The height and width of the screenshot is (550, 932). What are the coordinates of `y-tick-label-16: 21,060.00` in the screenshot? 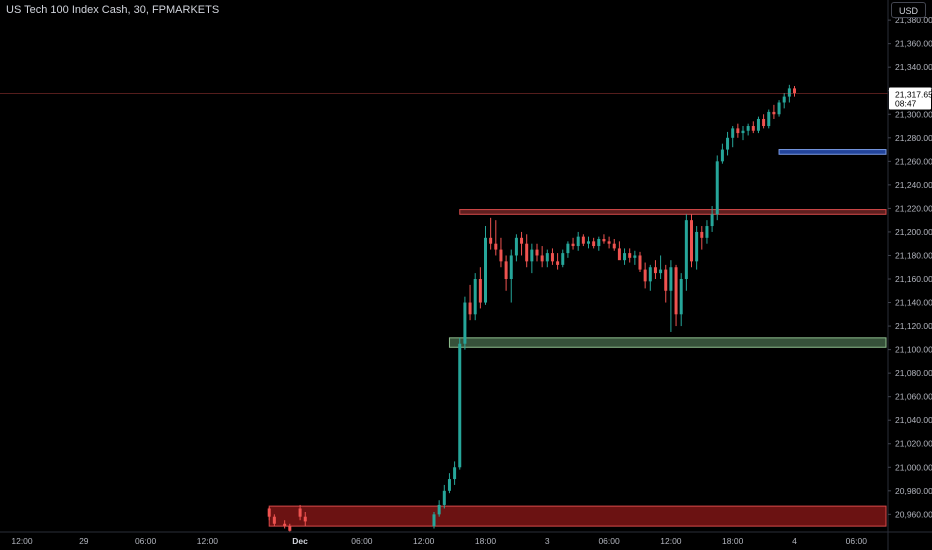 It's located at (913, 397).